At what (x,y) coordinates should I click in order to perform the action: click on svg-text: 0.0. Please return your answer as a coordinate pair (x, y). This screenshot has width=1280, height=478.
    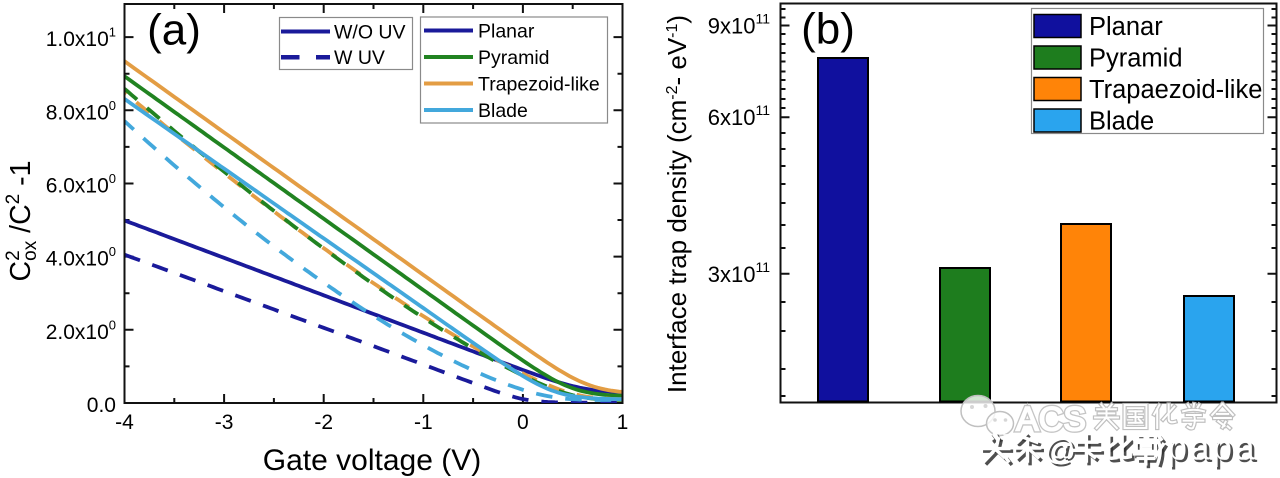
    Looking at the image, I should click on (101, 405).